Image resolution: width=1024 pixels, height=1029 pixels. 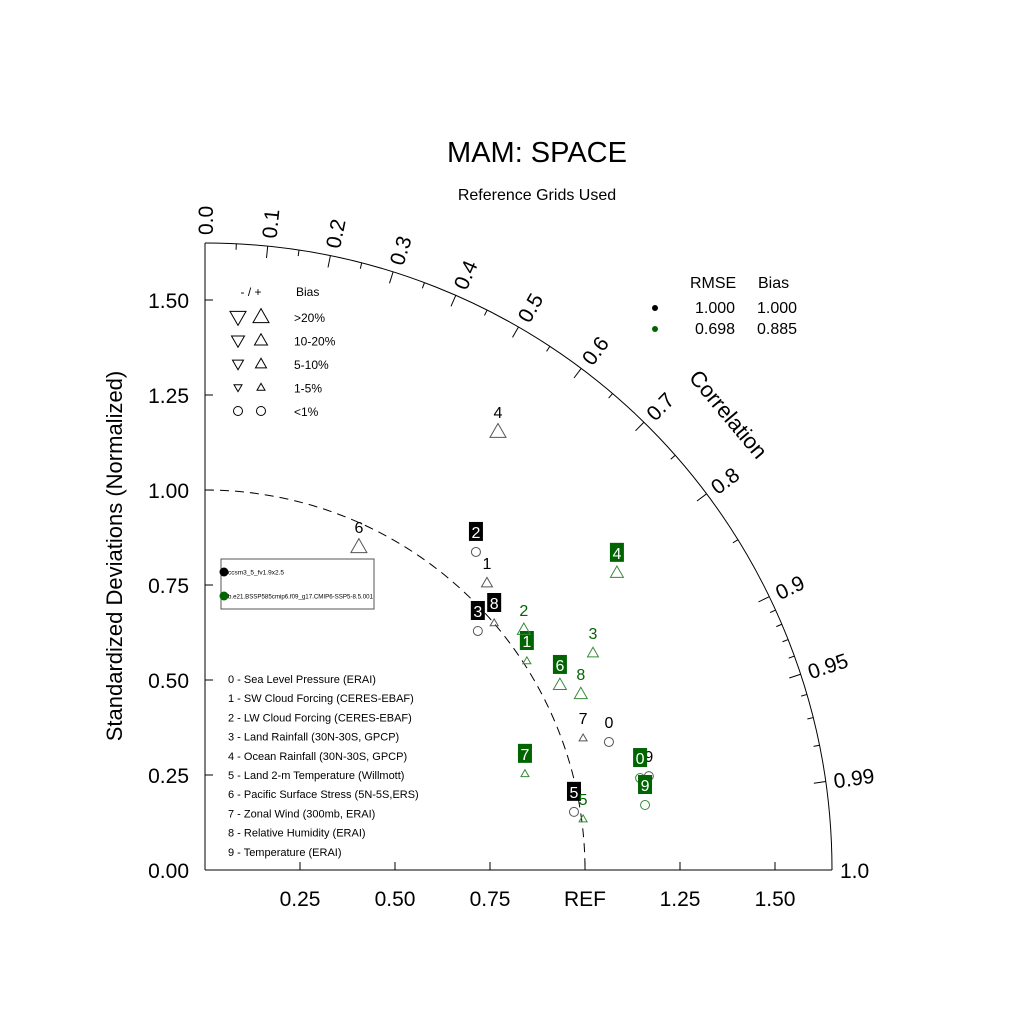 I want to click on data-point: 1, so click(x=527, y=647).